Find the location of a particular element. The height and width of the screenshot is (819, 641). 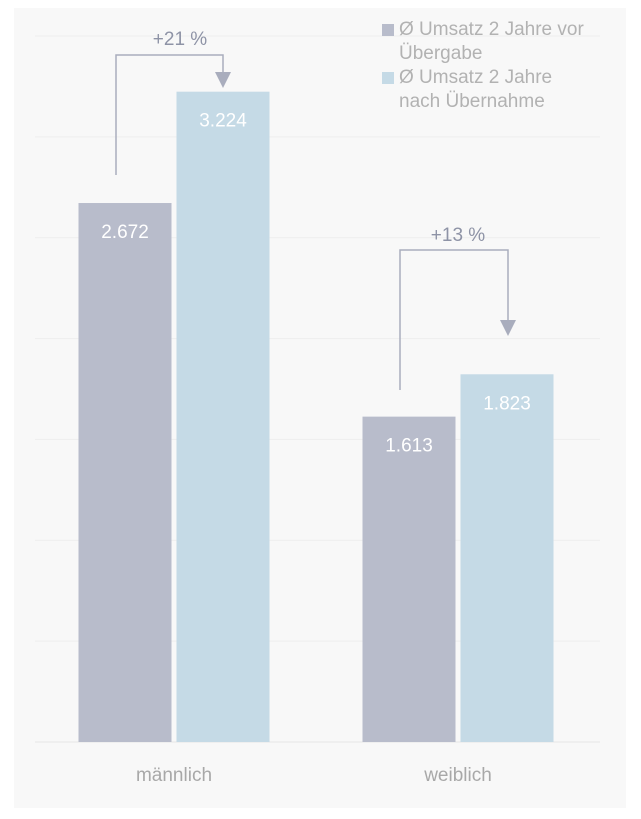

annotation: +21 % is located at coordinates (180, 39).